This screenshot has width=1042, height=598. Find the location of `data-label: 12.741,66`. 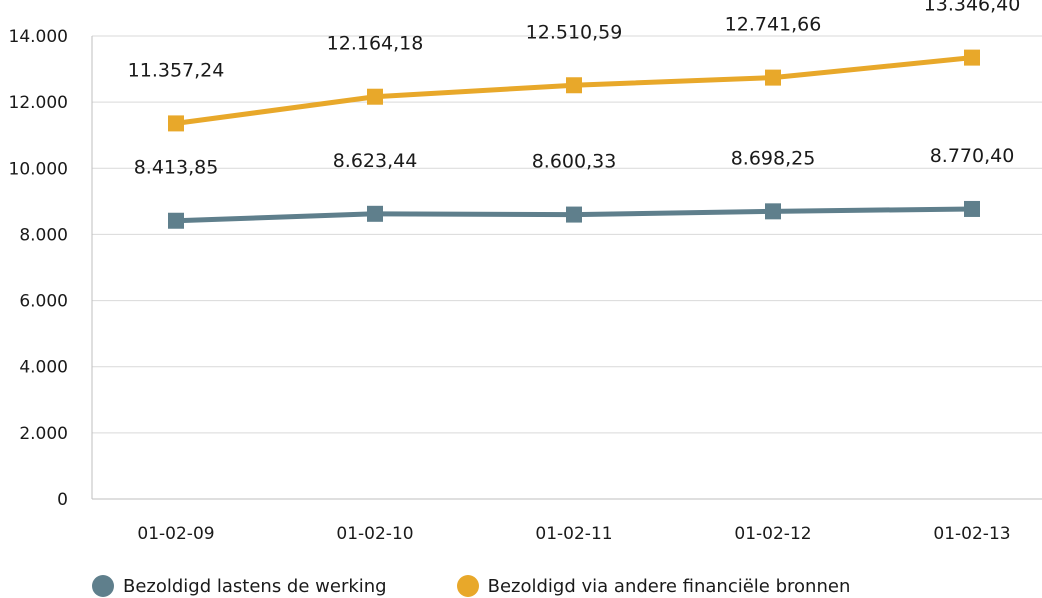

data-label: 12.741,66 is located at coordinates (773, 25).